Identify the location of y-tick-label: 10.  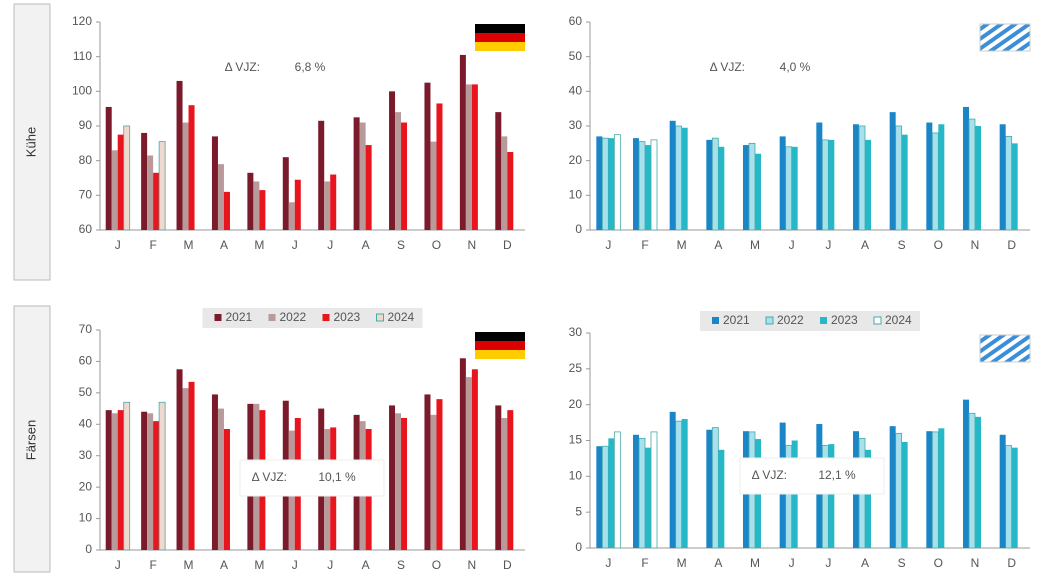
(576, 195).